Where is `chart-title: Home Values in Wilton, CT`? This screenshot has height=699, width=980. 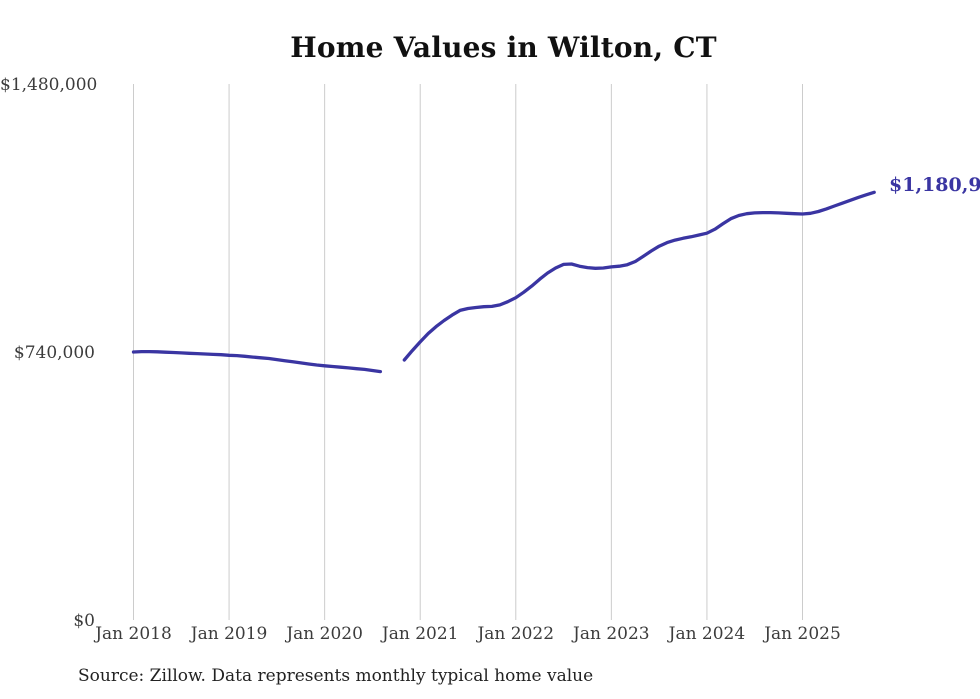 chart-title: Home Values in Wilton, CT is located at coordinates (503, 47).